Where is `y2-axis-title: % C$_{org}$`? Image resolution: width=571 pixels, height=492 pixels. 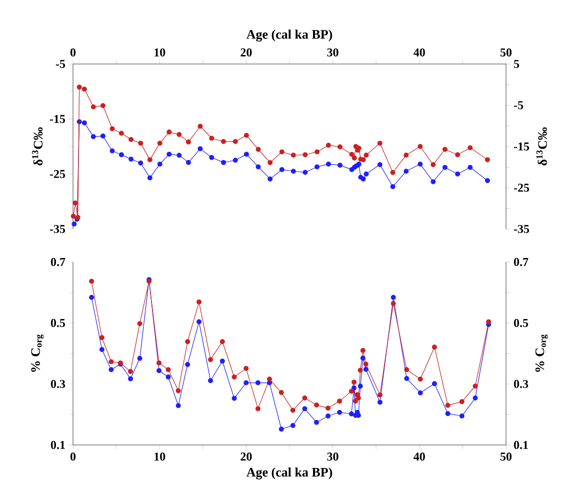
y2-axis-title: % C$_{org}$ is located at coordinates (541, 353).